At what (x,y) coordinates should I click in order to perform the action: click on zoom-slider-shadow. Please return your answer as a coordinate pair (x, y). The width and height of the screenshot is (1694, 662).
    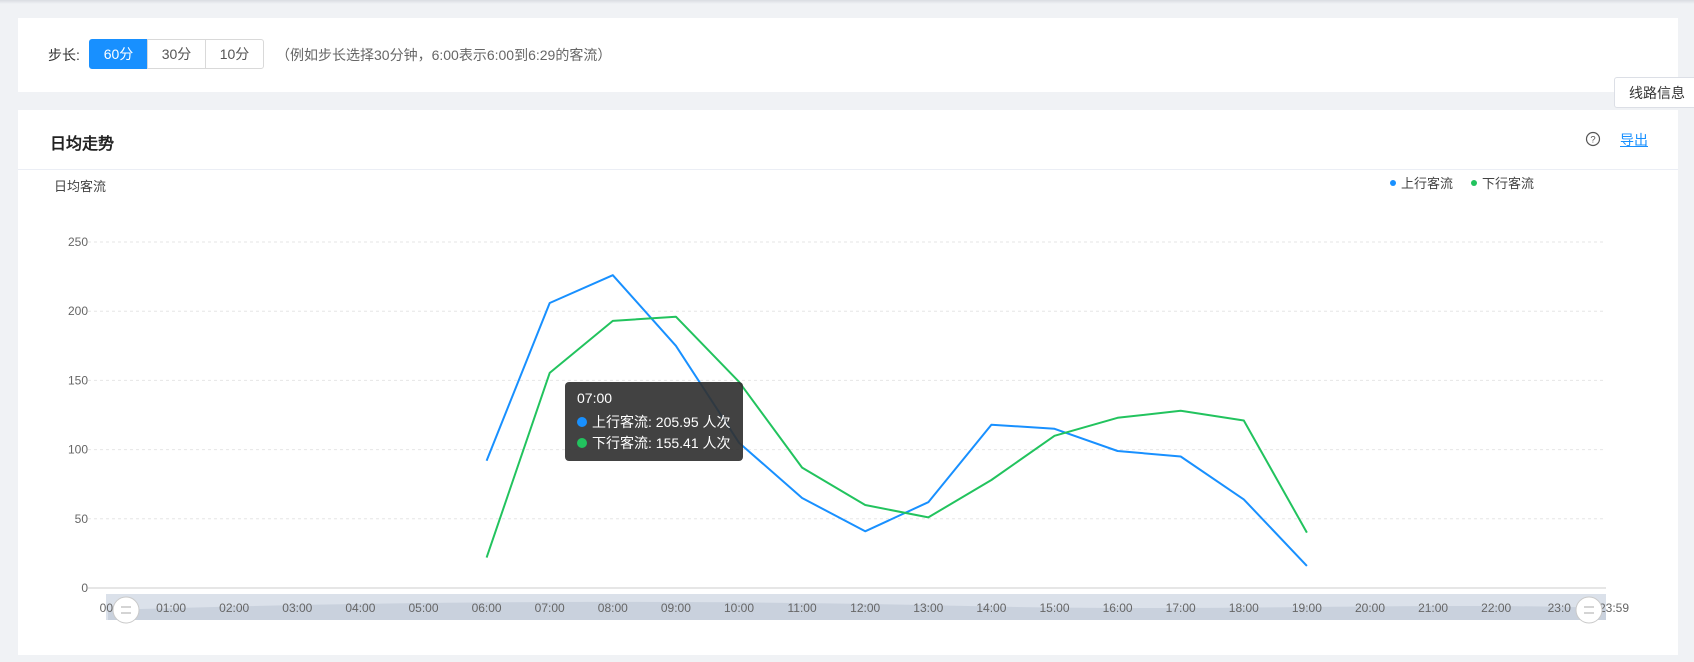
    Looking at the image, I should click on (857, 610).